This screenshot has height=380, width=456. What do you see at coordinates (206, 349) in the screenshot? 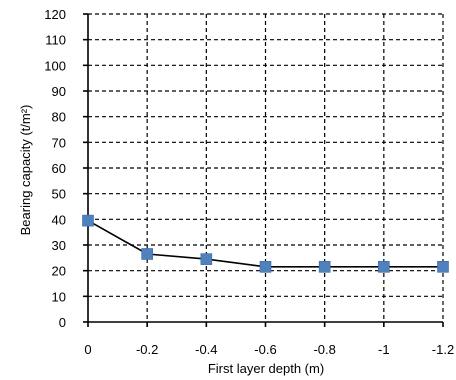
I see `x-tick-label: -0.4` at bounding box center [206, 349].